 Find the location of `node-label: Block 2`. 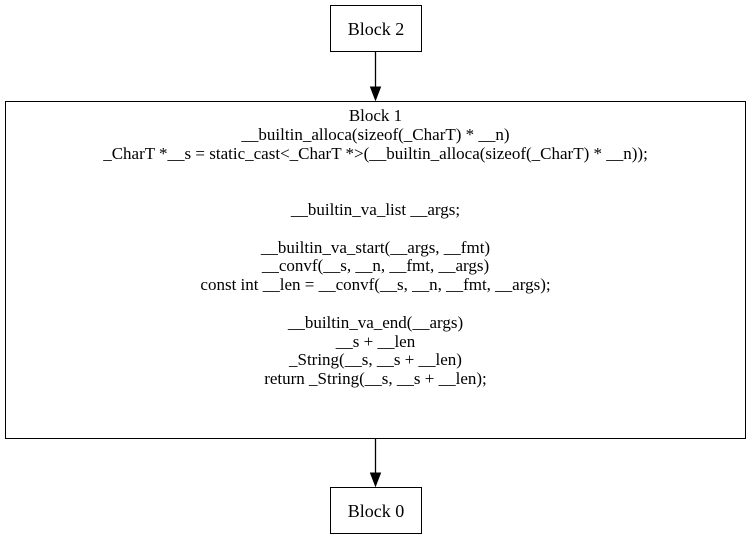

node-label: Block 2 is located at coordinates (376, 28).